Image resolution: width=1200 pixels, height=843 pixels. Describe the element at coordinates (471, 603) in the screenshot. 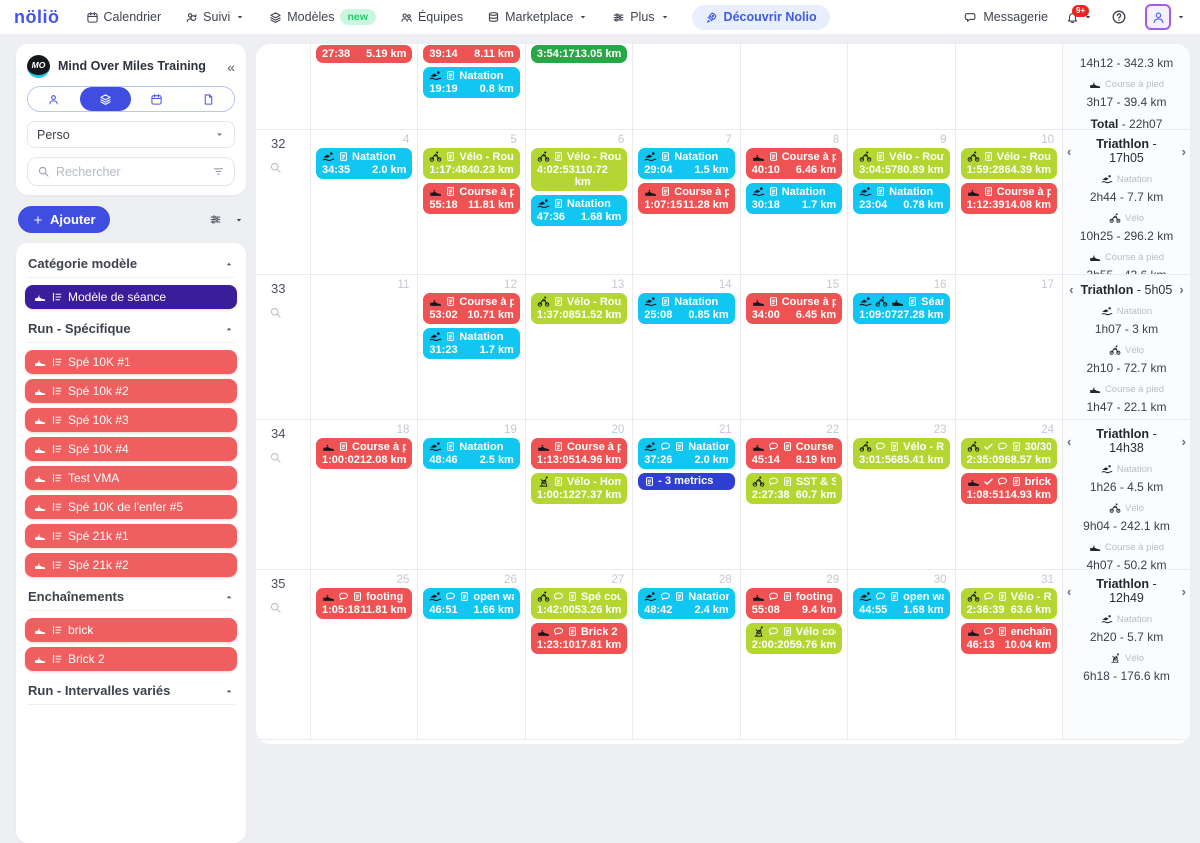

I see `event: open water46:511.66 km` at that location.